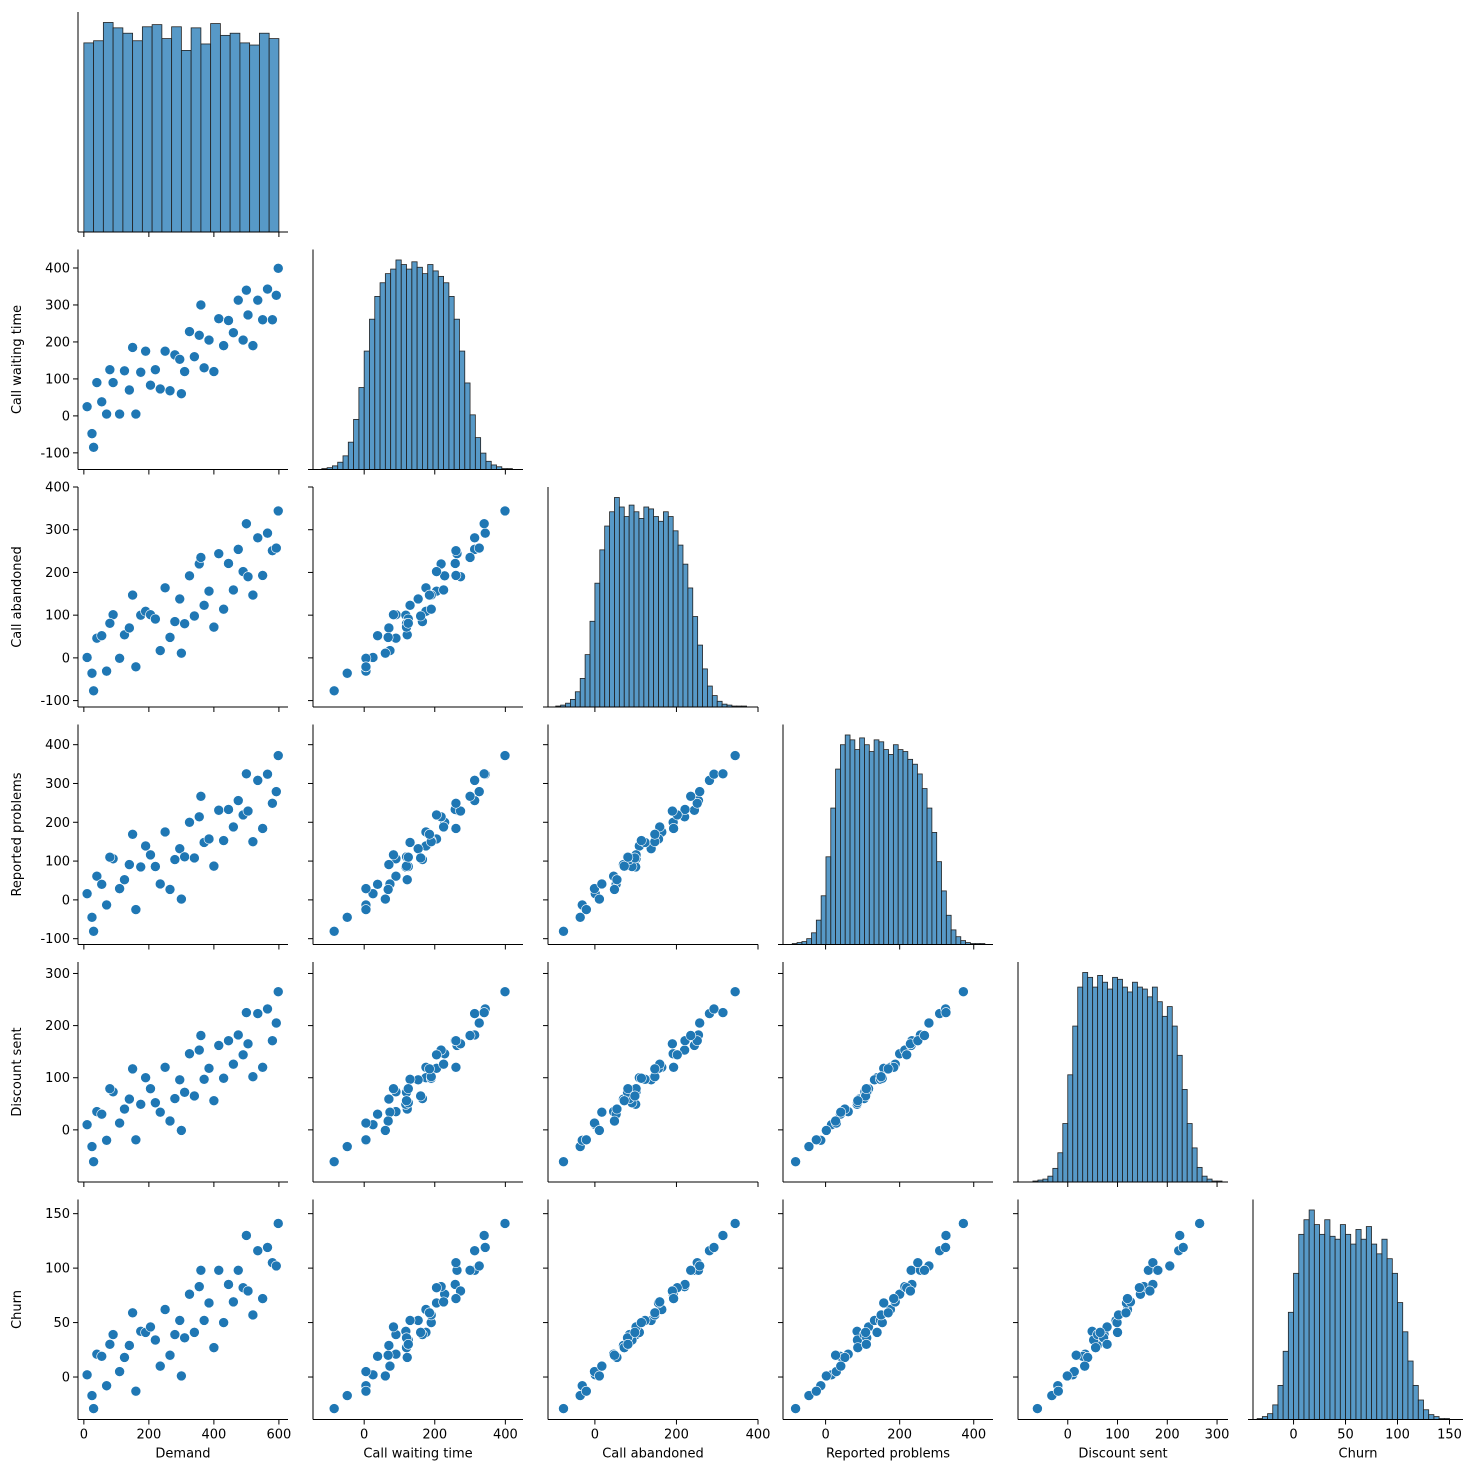 The height and width of the screenshot is (1480, 1479). What do you see at coordinates (825, 1435) in the screenshot?
I see `x-tick-label: 0` at bounding box center [825, 1435].